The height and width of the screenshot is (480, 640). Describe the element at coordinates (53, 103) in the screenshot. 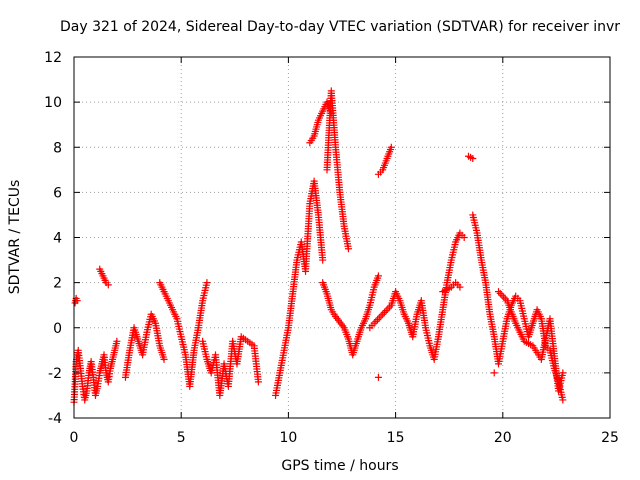

I see `y-tick-label: 10` at that location.